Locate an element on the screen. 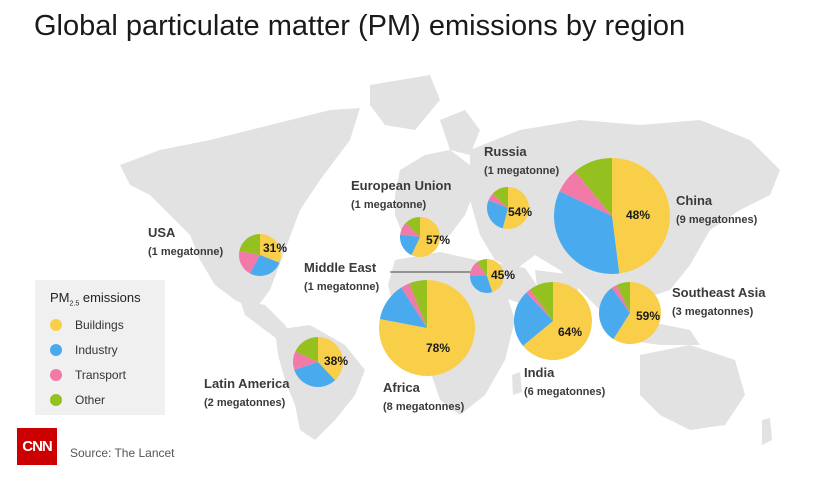 The height and width of the screenshot is (492, 819). legend-item-industry: Industry is located at coordinates (84, 350).